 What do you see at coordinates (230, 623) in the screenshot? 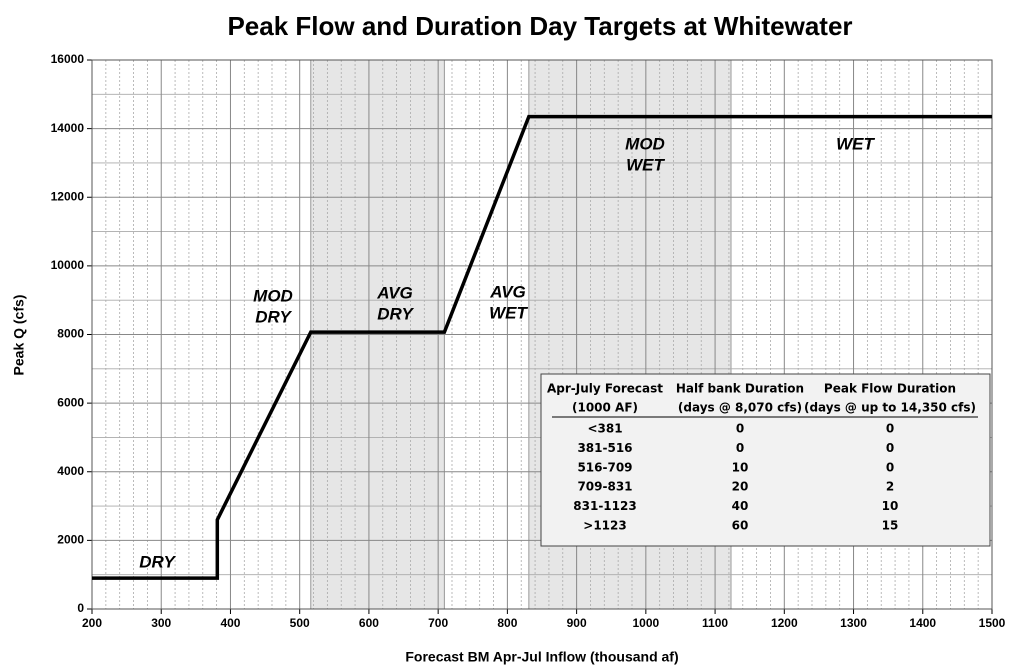
I see `x-tick-label: 400` at bounding box center [230, 623].